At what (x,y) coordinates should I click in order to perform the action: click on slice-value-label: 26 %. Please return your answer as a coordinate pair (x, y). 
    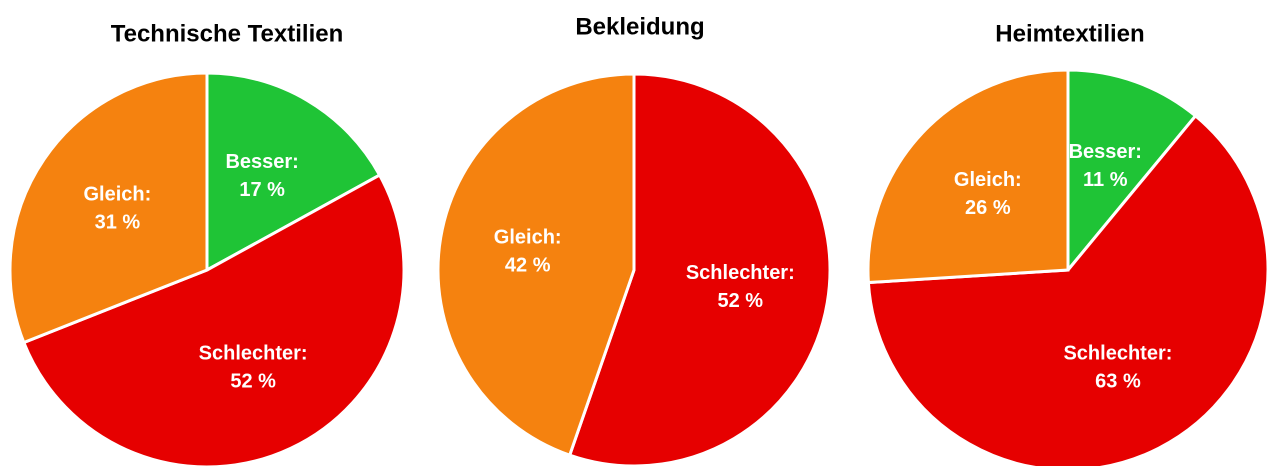
    Looking at the image, I should click on (988, 208).